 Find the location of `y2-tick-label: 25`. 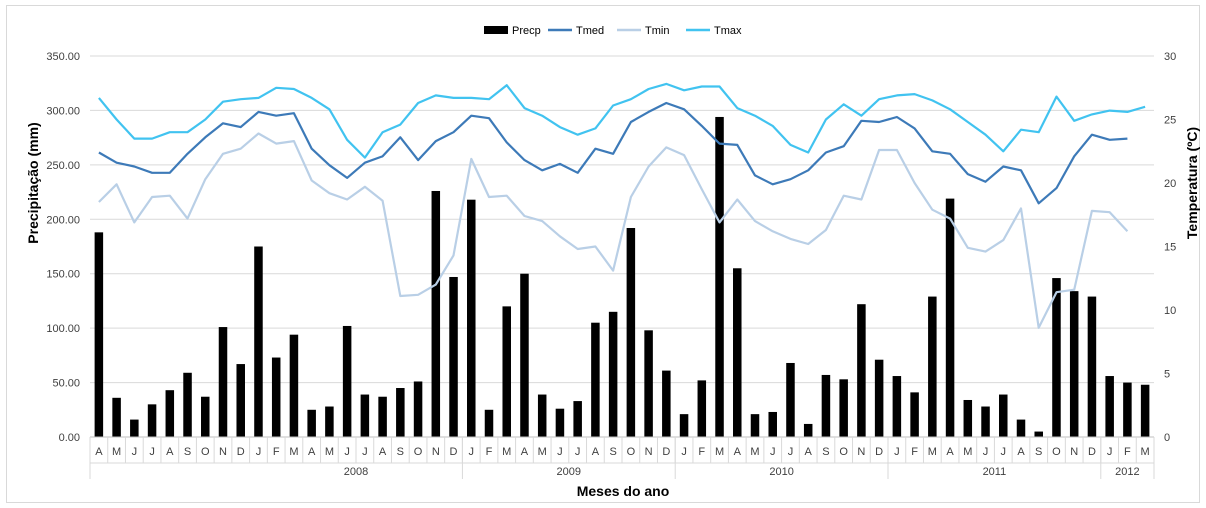

y2-tick-label: 25 is located at coordinates (1170, 121).